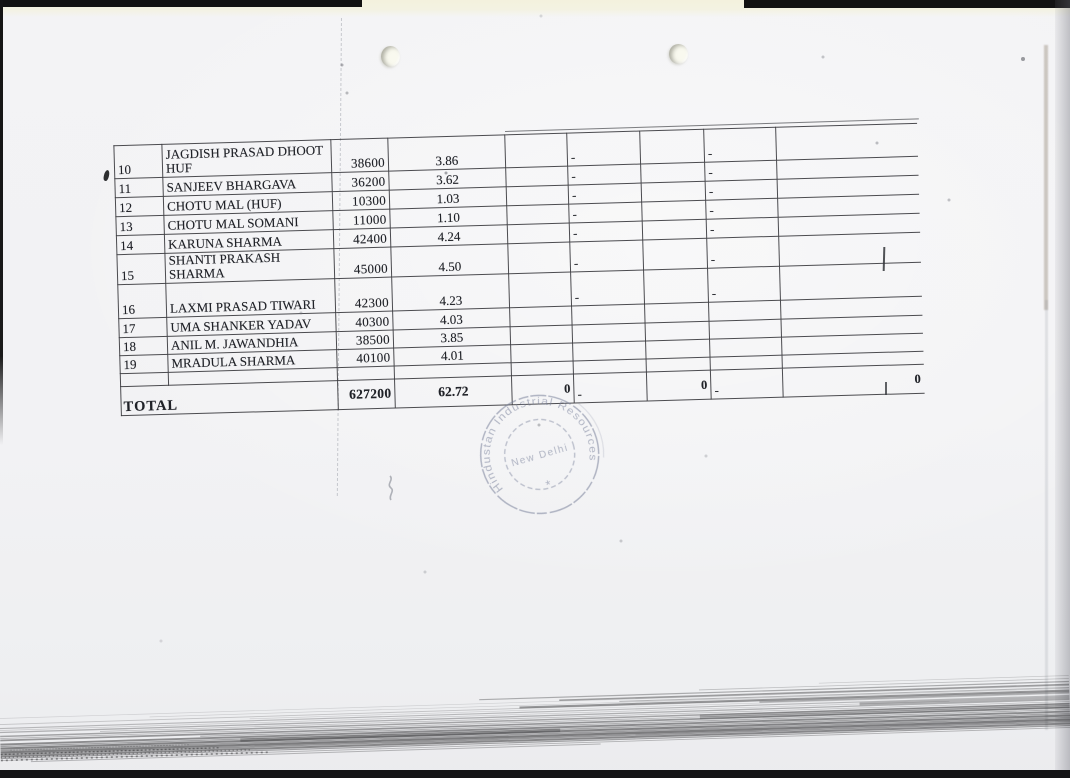  What do you see at coordinates (548, 485) in the screenshot?
I see `stamp-star: *` at bounding box center [548, 485].